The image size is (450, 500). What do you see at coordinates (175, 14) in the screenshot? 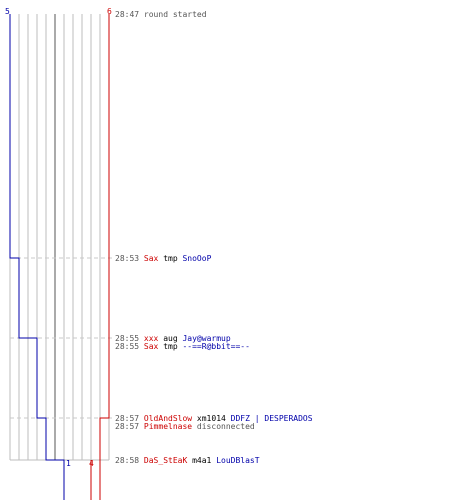
I see `event-detail: round started` at bounding box center [175, 14].